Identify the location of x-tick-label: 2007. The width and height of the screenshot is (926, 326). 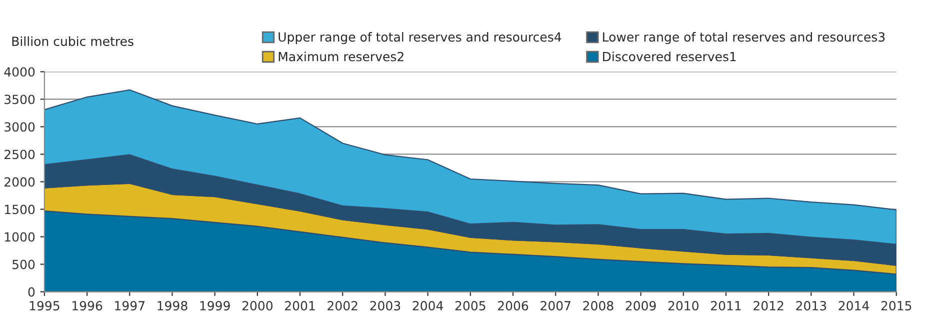
(555, 305).